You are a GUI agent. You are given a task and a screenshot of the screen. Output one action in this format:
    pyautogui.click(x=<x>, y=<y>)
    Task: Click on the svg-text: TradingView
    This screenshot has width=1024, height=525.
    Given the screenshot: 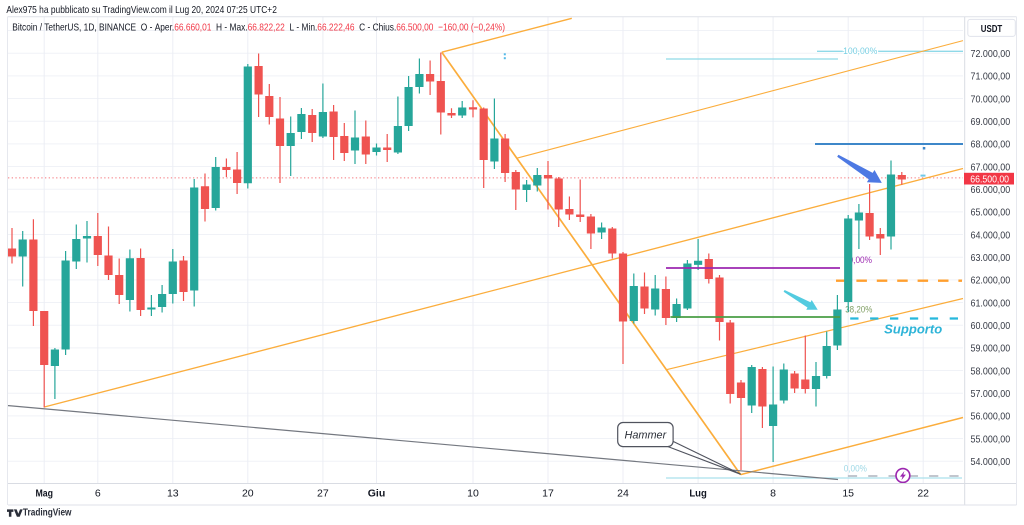 What is the action you would take?
    pyautogui.click(x=47, y=513)
    